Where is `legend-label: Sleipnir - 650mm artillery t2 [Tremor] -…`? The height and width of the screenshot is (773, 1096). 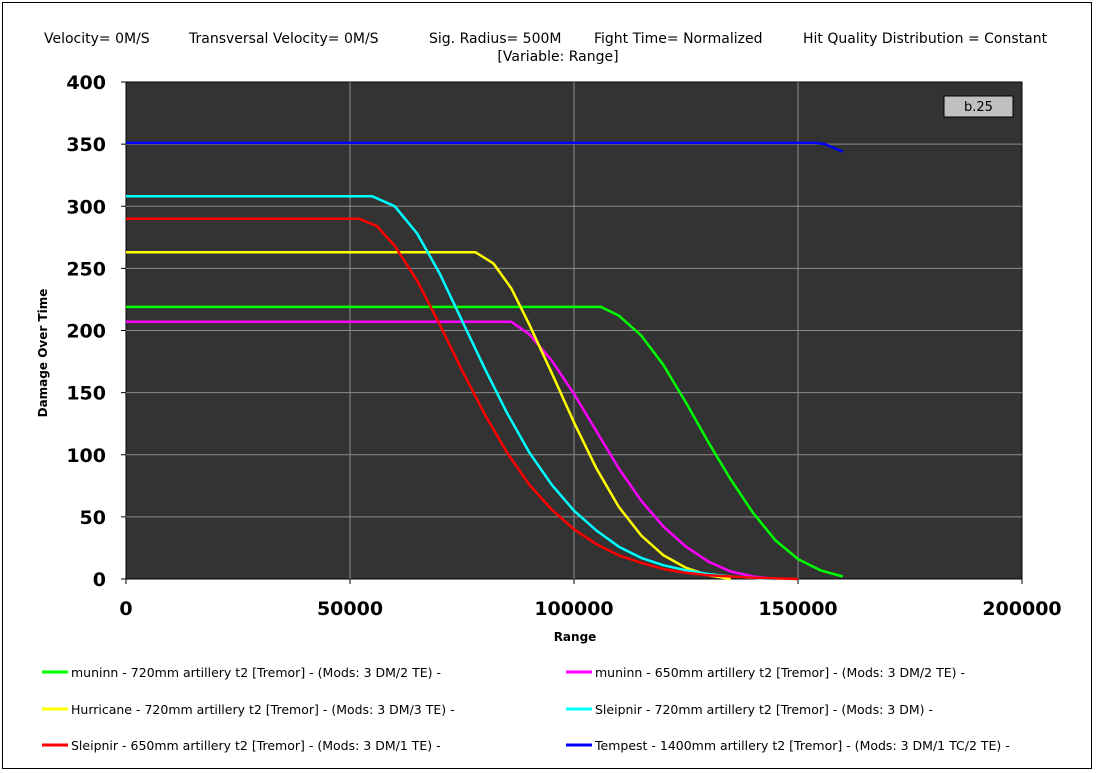
legend-label: Sleipnir - 650mm artillery t2 [Tremor] -… is located at coordinates (256, 745).